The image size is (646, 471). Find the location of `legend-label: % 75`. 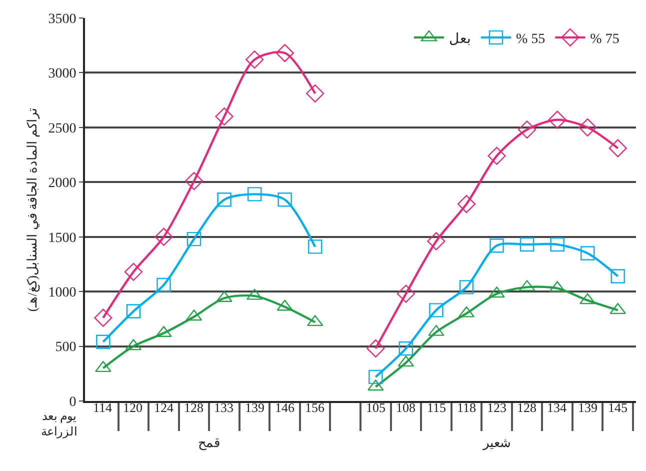

legend-label: % 75 is located at coordinates (605, 39).